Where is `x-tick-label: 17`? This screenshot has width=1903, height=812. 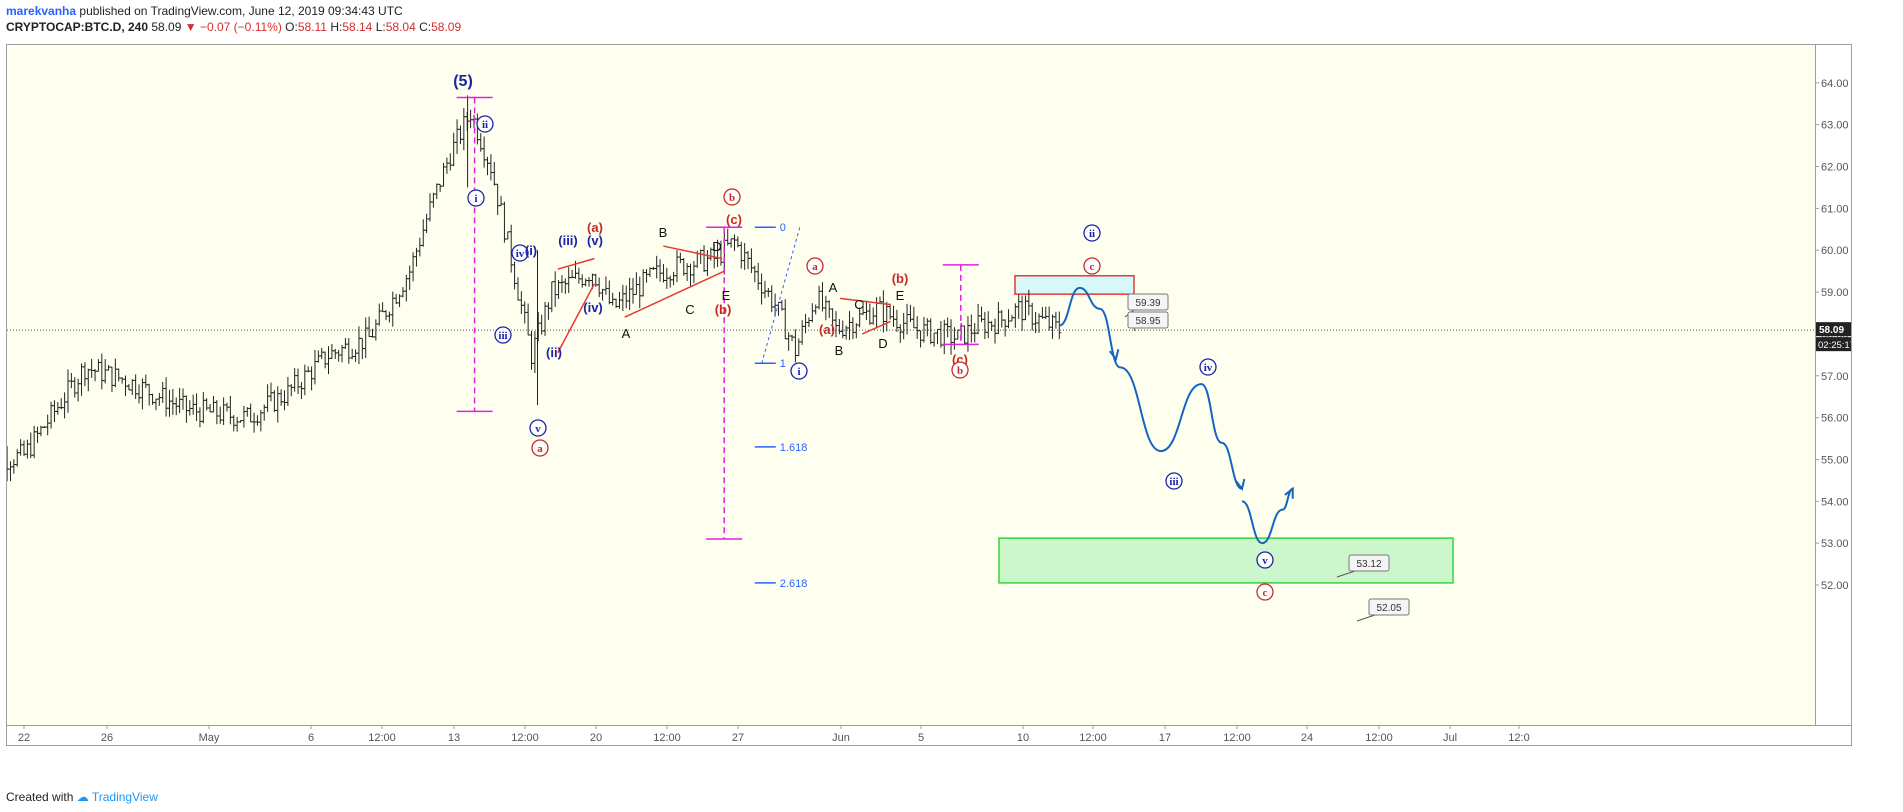 x-tick-label: 17 is located at coordinates (1165, 738).